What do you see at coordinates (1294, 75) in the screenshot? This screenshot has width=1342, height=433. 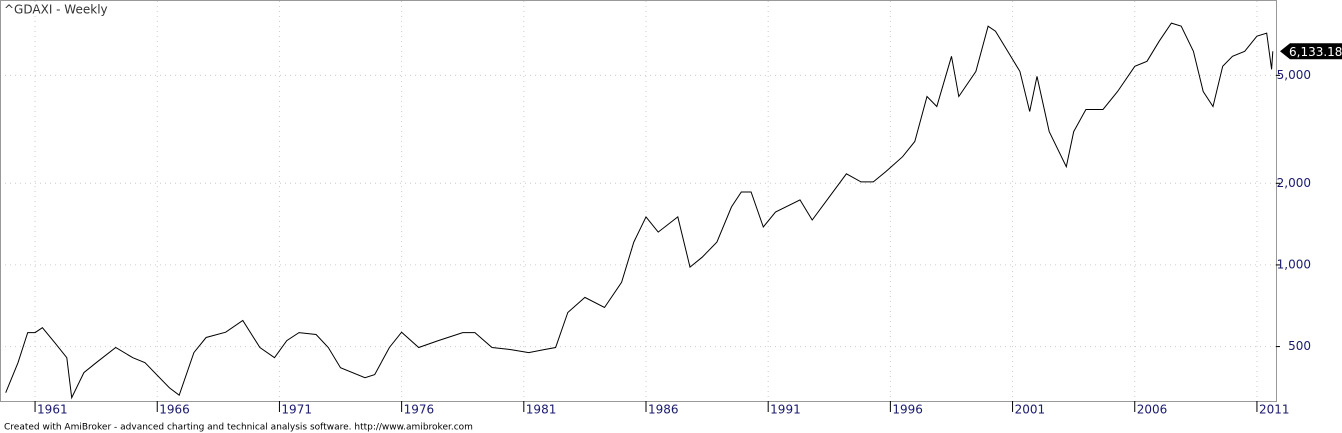 I see `y-tick-label: 5,000` at bounding box center [1294, 75].